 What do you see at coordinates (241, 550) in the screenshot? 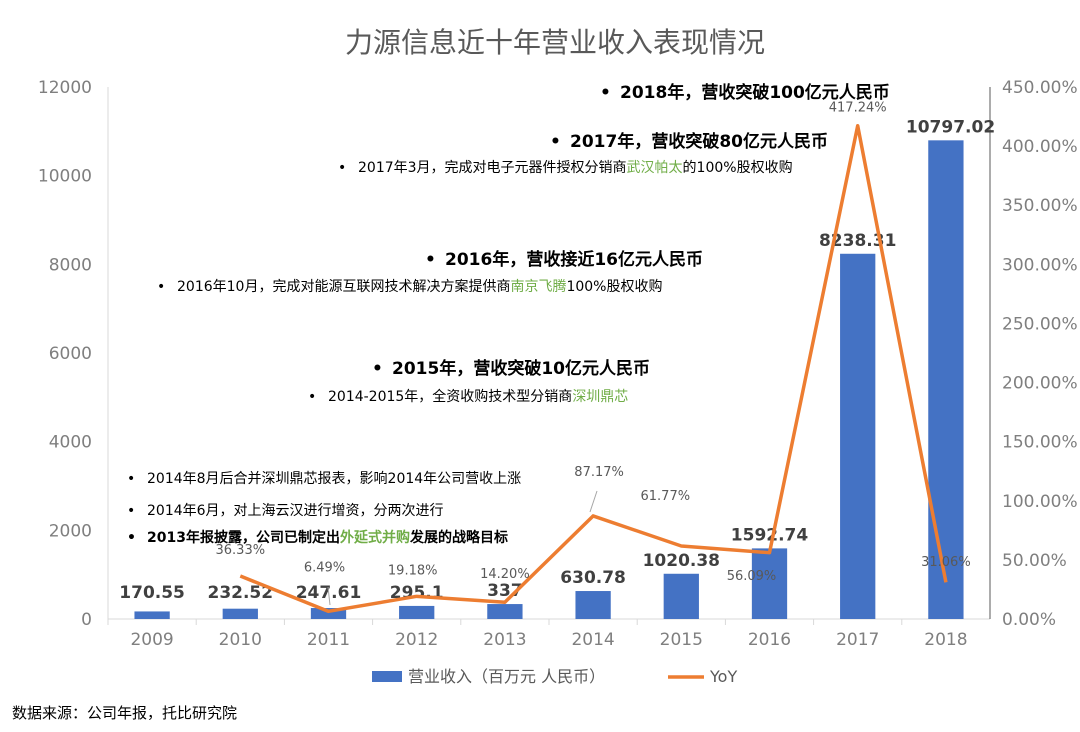
I see `yoy-data-label: 36.33%` at bounding box center [241, 550].